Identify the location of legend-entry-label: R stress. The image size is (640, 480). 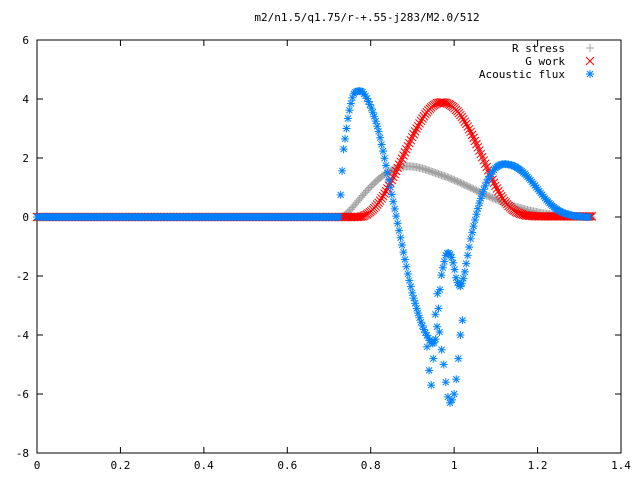
(538, 48).